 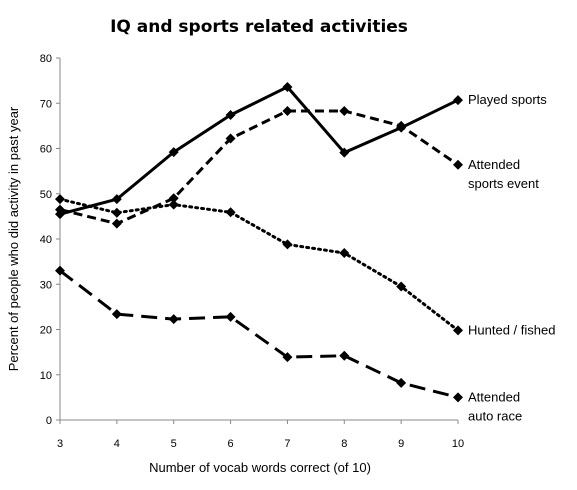 What do you see at coordinates (458, 444) in the screenshot?
I see `x-tick-label: 10` at bounding box center [458, 444].